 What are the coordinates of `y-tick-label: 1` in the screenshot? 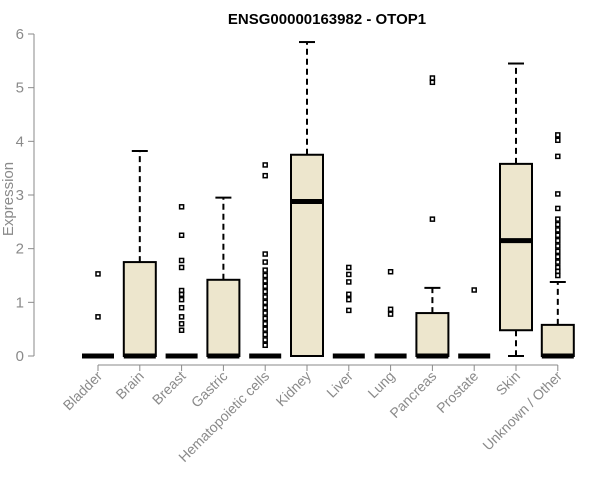 It's located at (20, 302).